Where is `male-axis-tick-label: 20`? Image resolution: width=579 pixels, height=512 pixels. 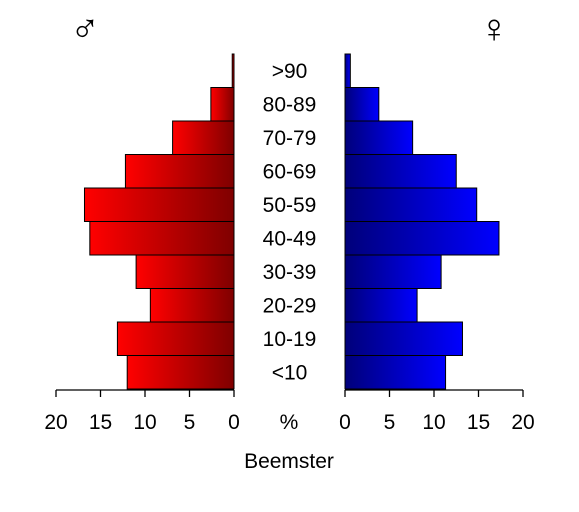
male-axis-tick-label: 20 is located at coordinates (55, 422).